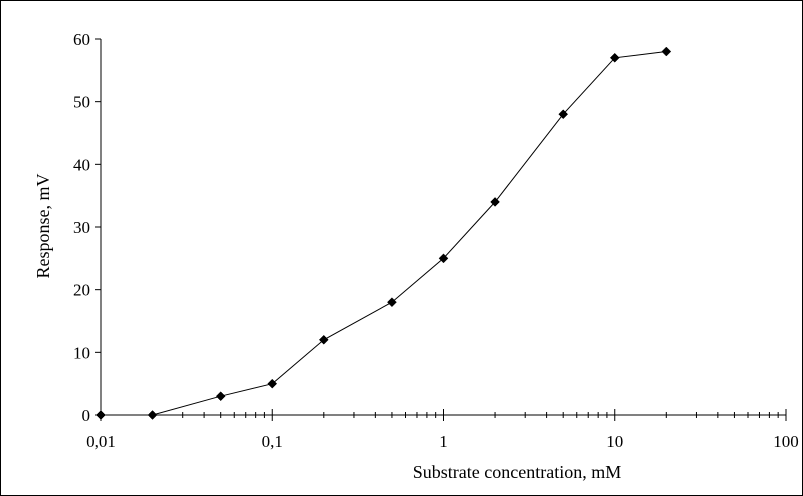 Image resolution: width=803 pixels, height=496 pixels. What do you see at coordinates (442, 430) in the screenshot?
I see `x-ticks: 0,01 0,1 1 10 100` at bounding box center [442, 430].